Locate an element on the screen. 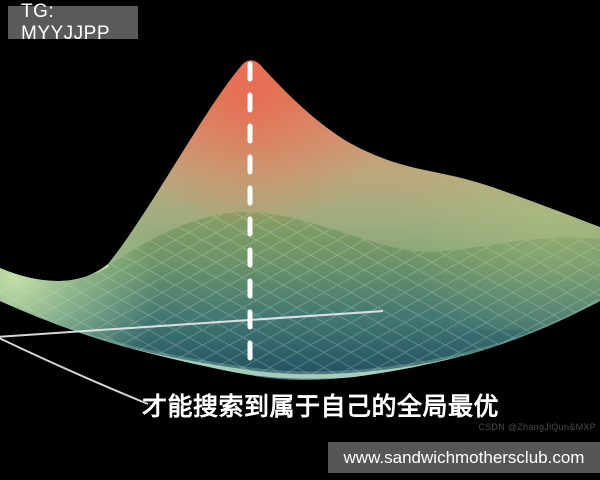  annotation-line-upper is located at coordinates (192, 324).